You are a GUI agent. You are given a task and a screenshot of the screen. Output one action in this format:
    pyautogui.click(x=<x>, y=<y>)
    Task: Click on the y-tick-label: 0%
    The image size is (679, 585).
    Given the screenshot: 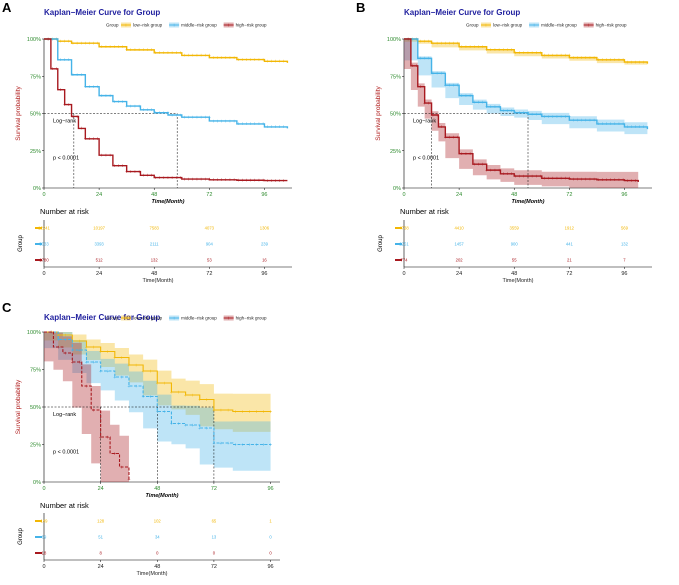 What is the action you would take?
    pyautogui.click(x=37, y=189)
    